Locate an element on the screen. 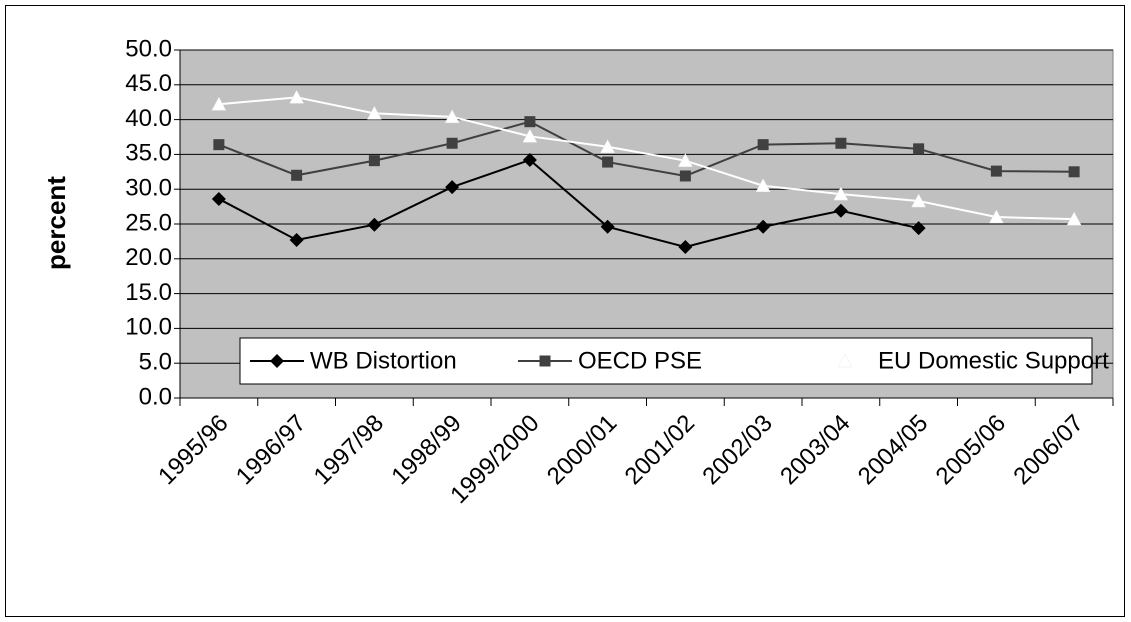 The image size is (1131, 622). y-axis-label: percent is located at coordinates (56, 223).